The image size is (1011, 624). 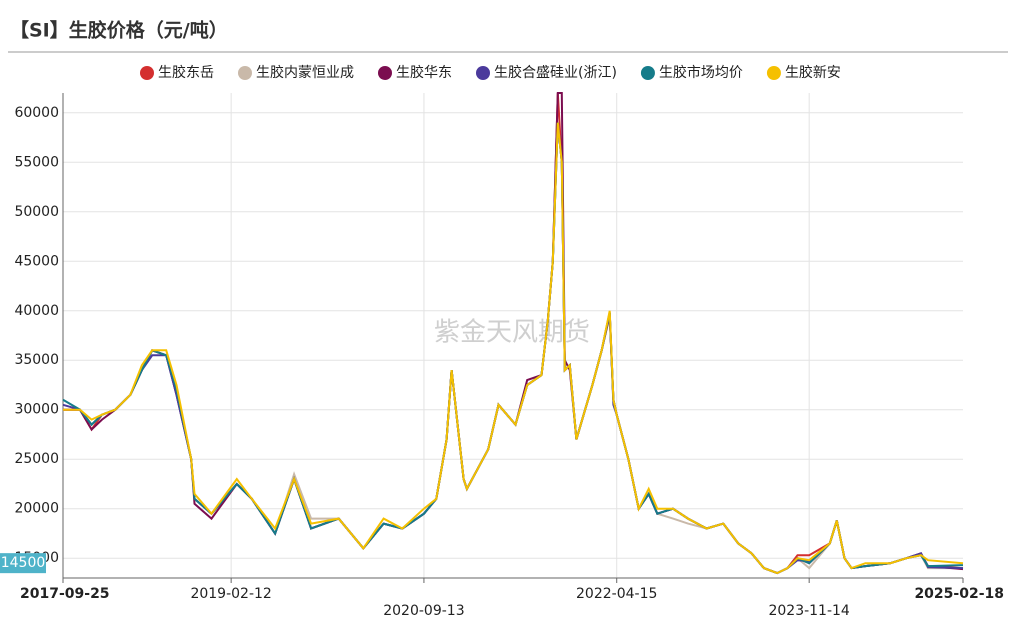 I want to click on y-tick-label: 25000, so click(x=36, y=459).